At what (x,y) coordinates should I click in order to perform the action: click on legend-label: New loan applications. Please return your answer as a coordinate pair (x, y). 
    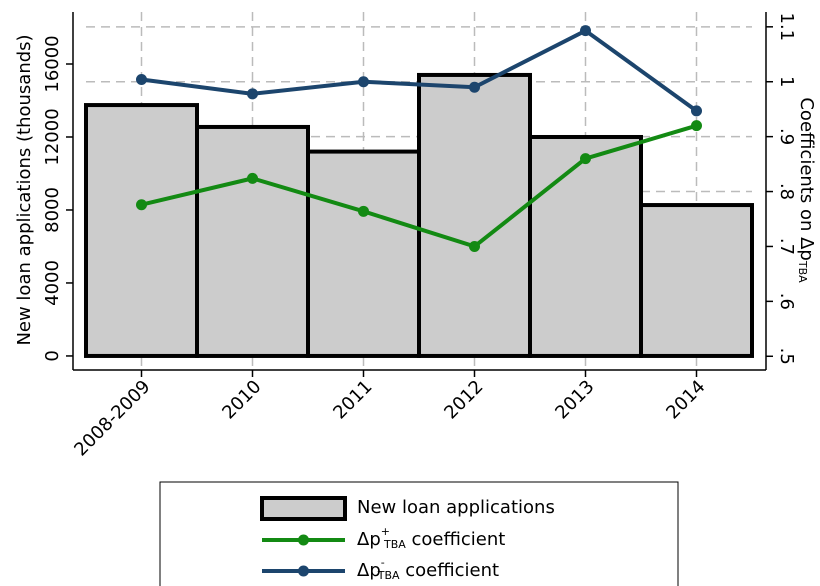
    Looking at the image, I should click on (456, 507).